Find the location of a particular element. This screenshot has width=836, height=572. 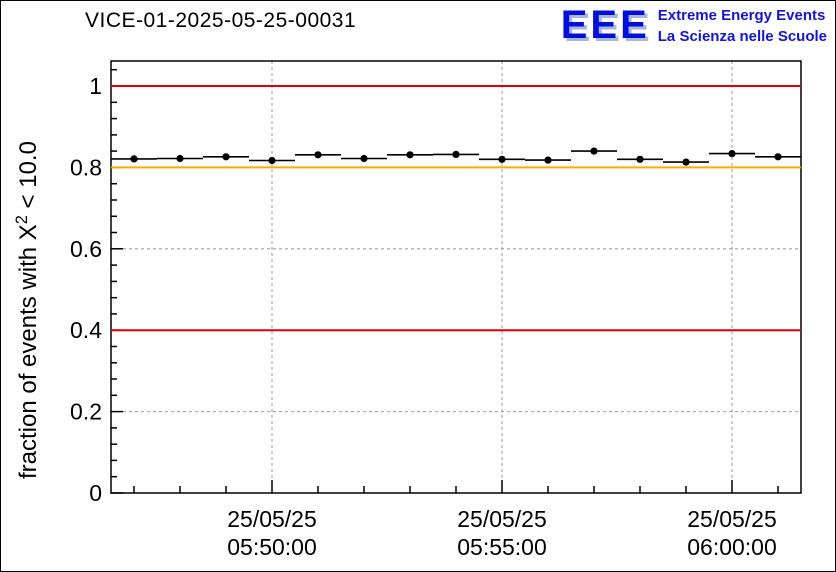

svg-text: 0.6 is located at coordinates (86, 249).